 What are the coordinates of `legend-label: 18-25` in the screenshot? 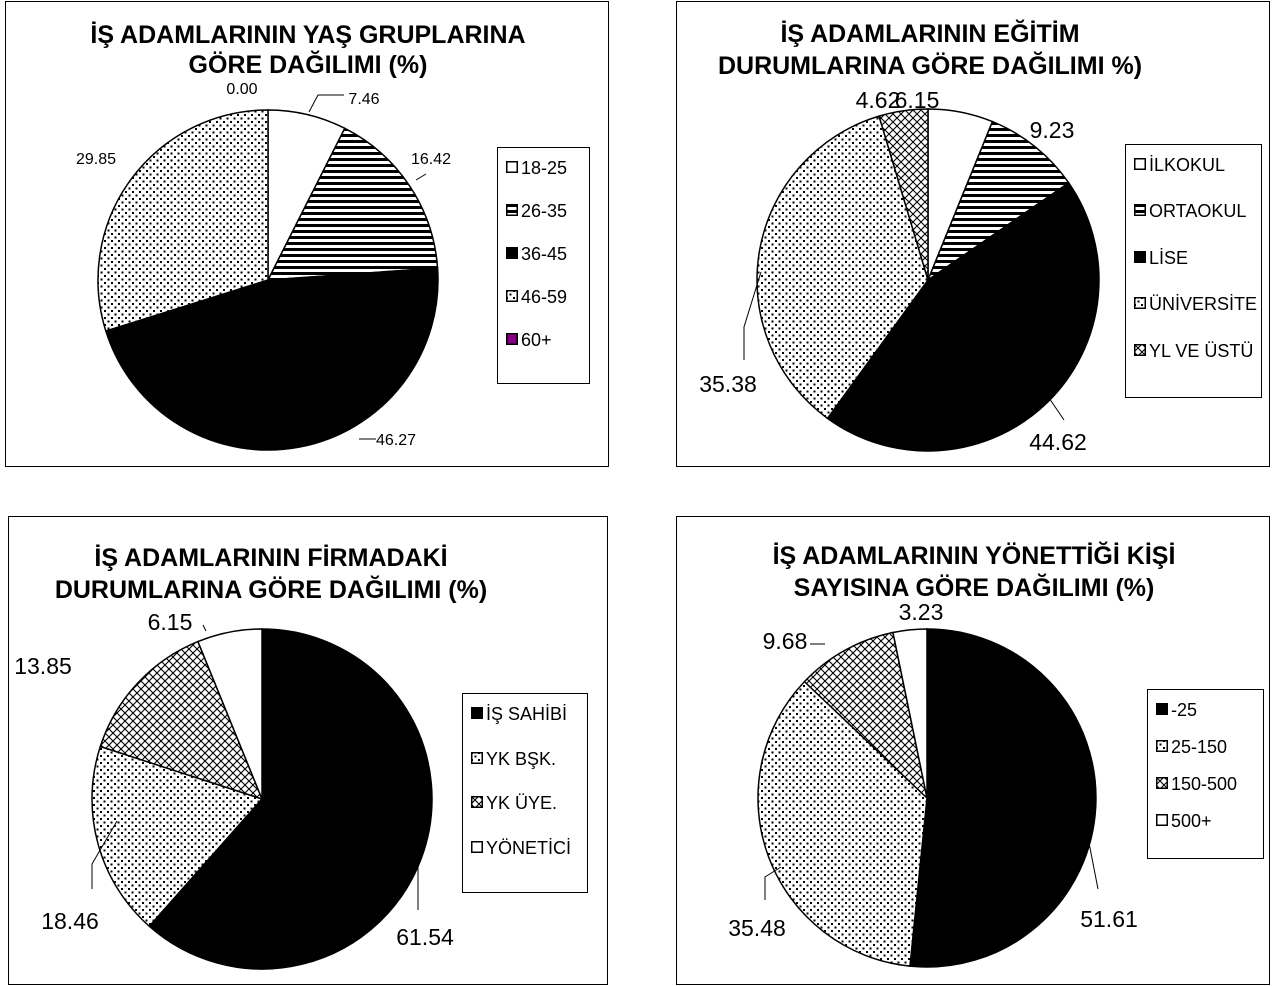 It's located at (544, 168).